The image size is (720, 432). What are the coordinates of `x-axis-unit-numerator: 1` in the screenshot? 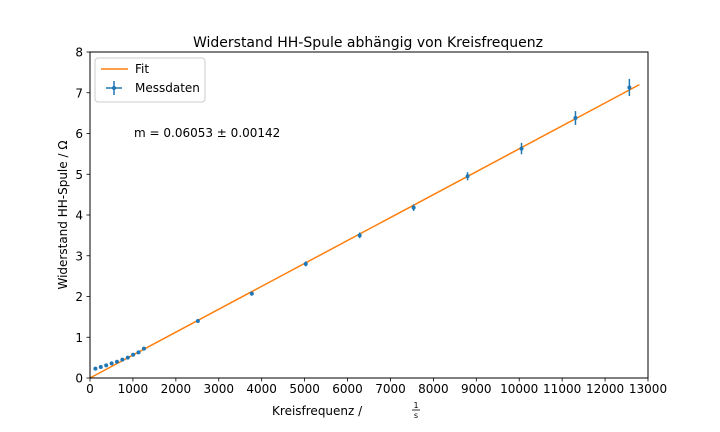 It's located at (415, 405).